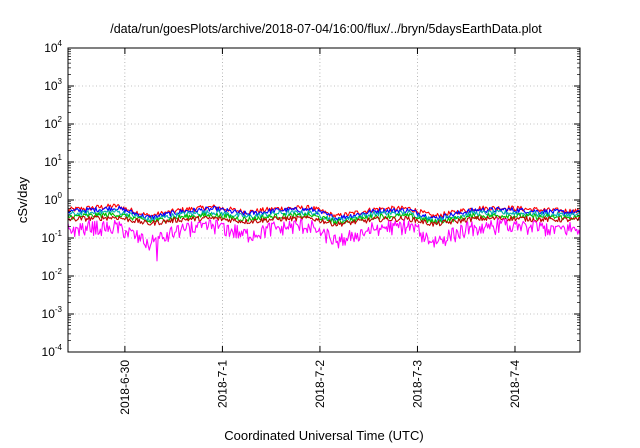 Image resolution: width=640 pixels, height=448 pixels. I want to click on x-tick-label: 2018-7-3, so click(417, 384).